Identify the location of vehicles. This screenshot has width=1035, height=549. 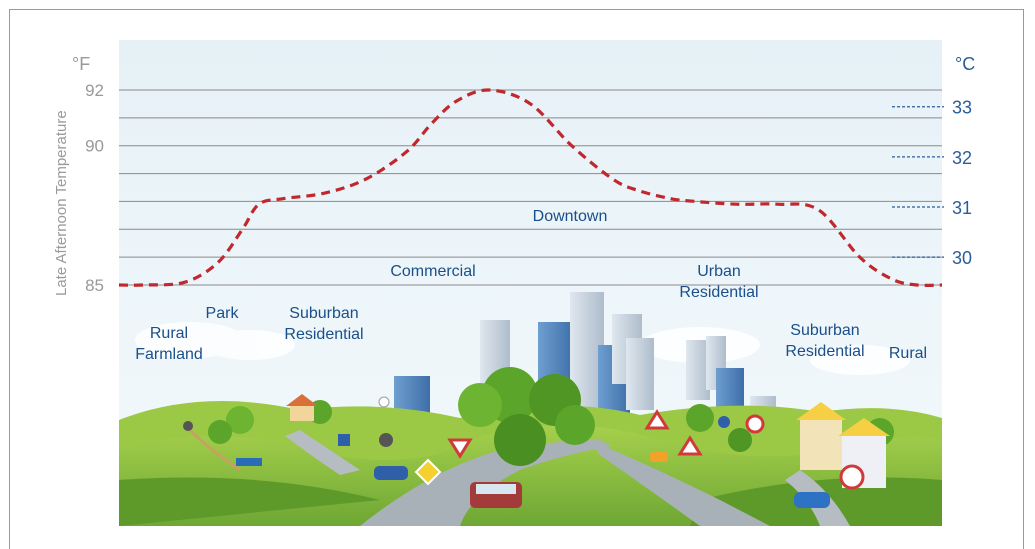
(533, 480).